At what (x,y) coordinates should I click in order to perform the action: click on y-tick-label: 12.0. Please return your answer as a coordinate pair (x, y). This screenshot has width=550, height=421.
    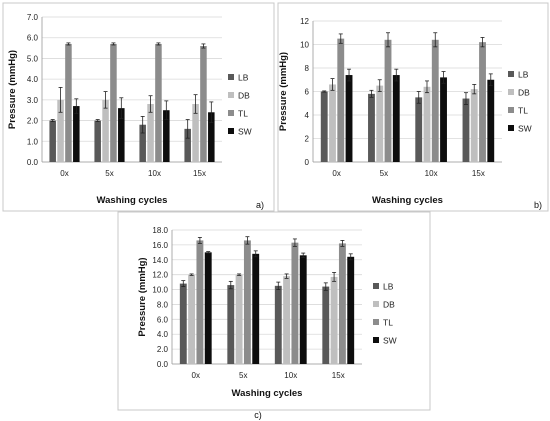
    Looking at the image, I should click on (160, 275).